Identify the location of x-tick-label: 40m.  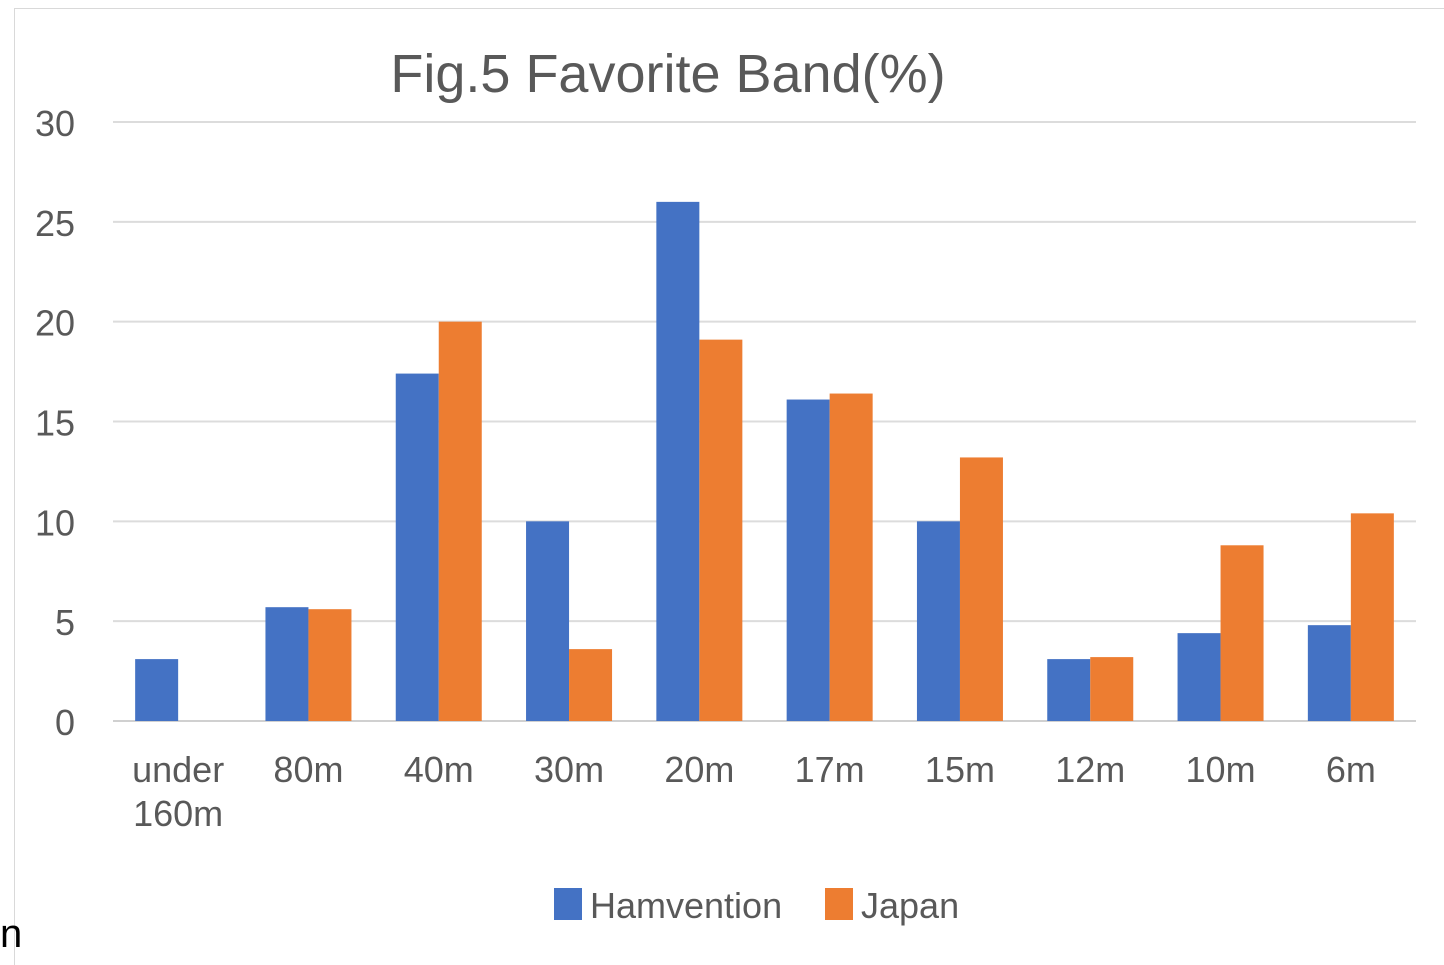
(439, 769).